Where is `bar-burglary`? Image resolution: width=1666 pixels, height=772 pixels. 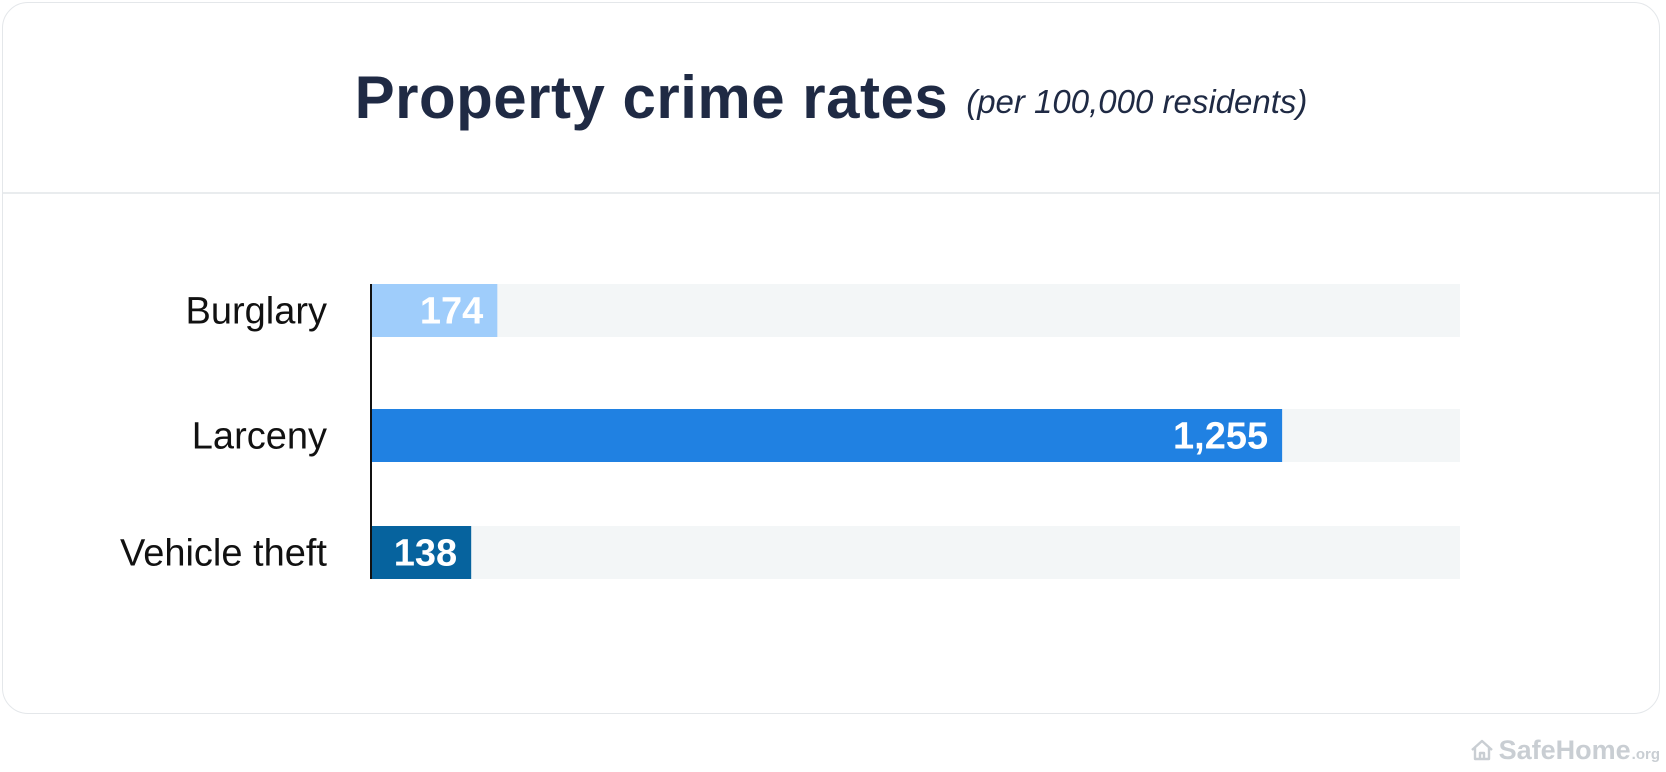 bar-burglary is located at coordinates (434, 310).